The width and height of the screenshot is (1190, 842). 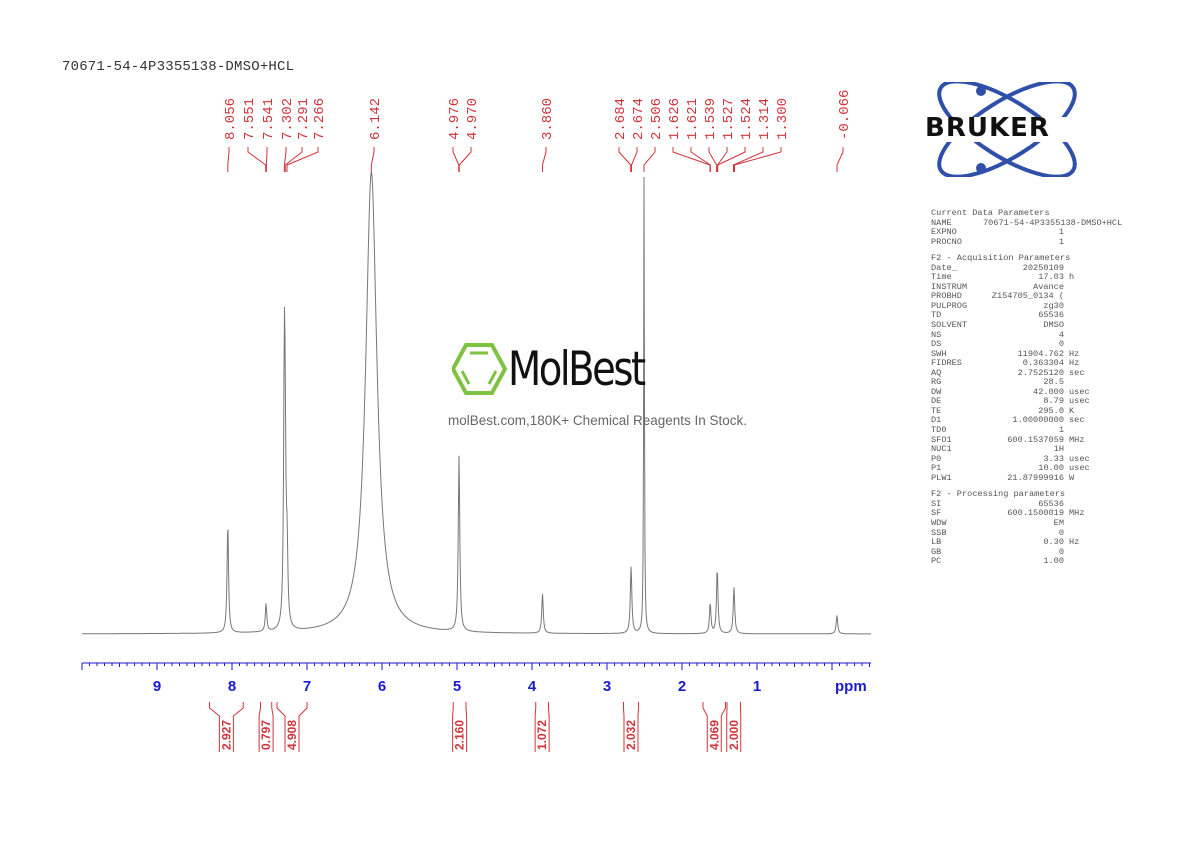 I want to click on peak-label: 2.674, so click(x=639, y=119).